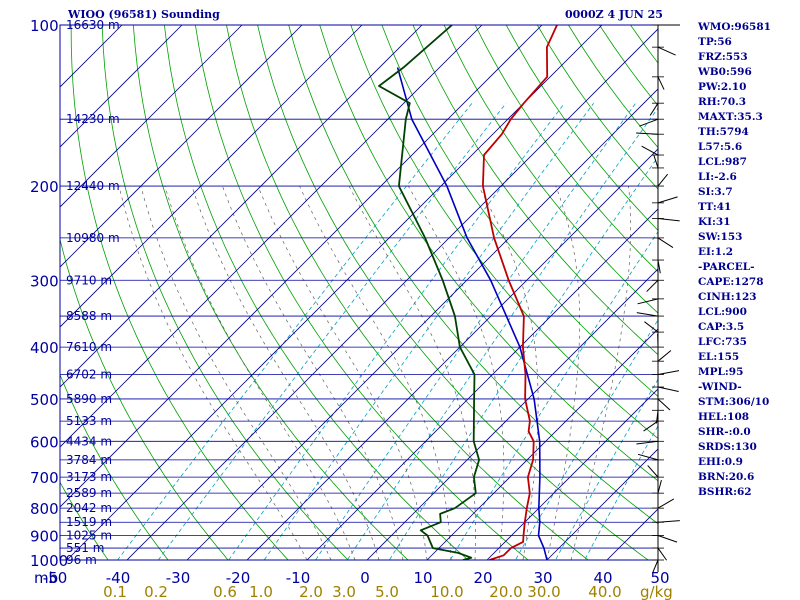 Image resolution: width=800 pixels, height=600 pixels. Describe the element at coordinates (93, 25) in the screenshot. I see `height-label: 16630 m` at that location.